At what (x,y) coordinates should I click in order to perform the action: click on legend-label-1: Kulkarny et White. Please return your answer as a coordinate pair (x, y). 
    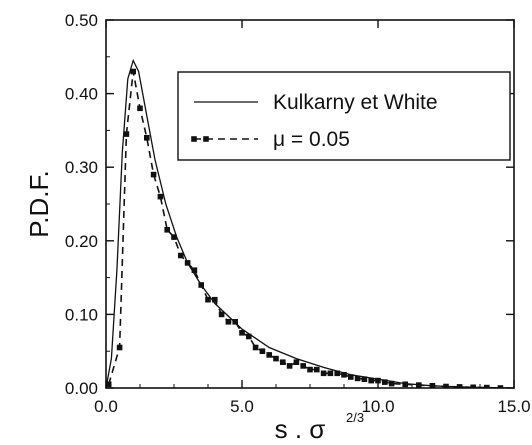
    Looking at the image, I should click on (355, 102).